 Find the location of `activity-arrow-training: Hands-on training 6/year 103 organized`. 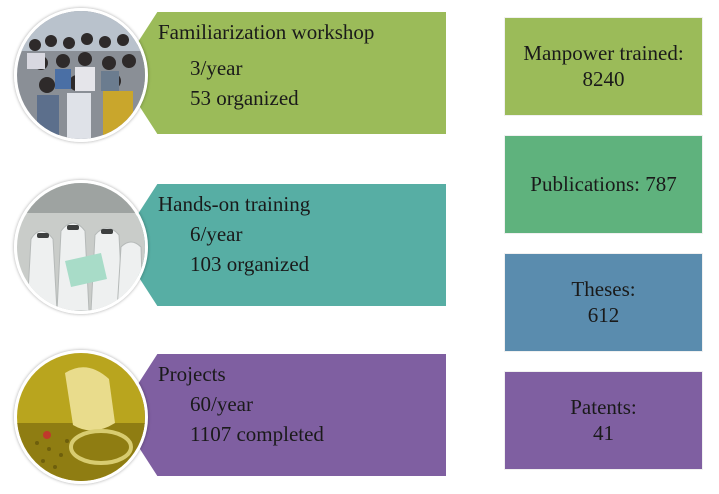

activity-arrow-training: Hands-on training 6/year 103 organized is located at coordinates (282, 245).